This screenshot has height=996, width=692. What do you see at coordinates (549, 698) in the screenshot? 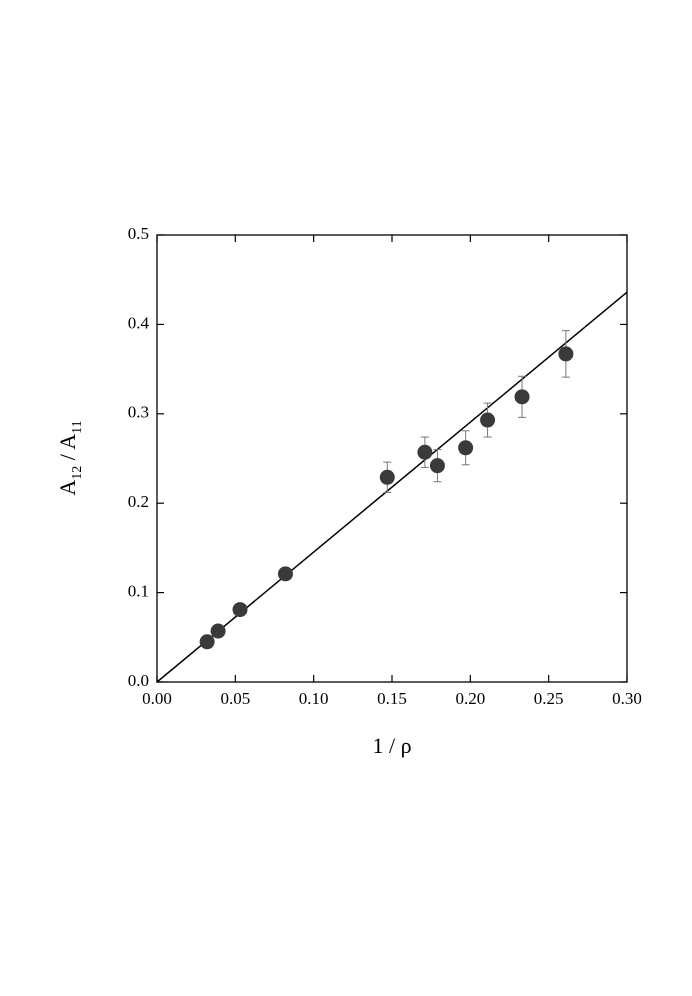
I see `x-tick-label: 0.25` at bounding box center [549, 698].